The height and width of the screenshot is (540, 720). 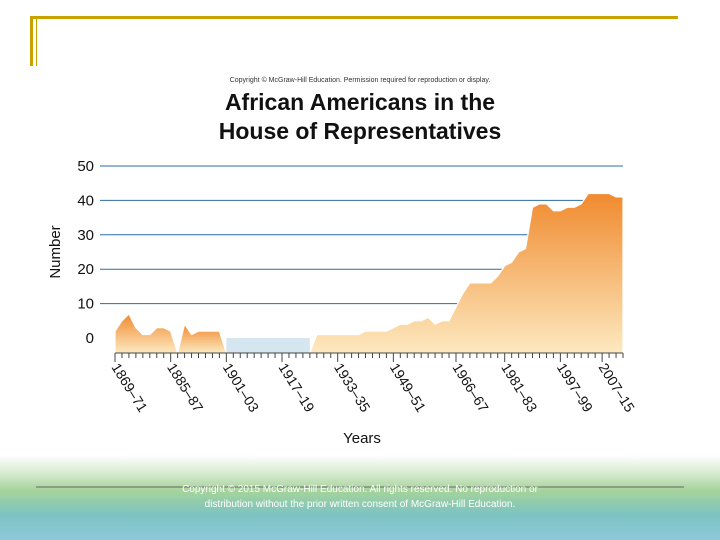 I want to click on y-tick-label: 20, so click(x=85, y=269).